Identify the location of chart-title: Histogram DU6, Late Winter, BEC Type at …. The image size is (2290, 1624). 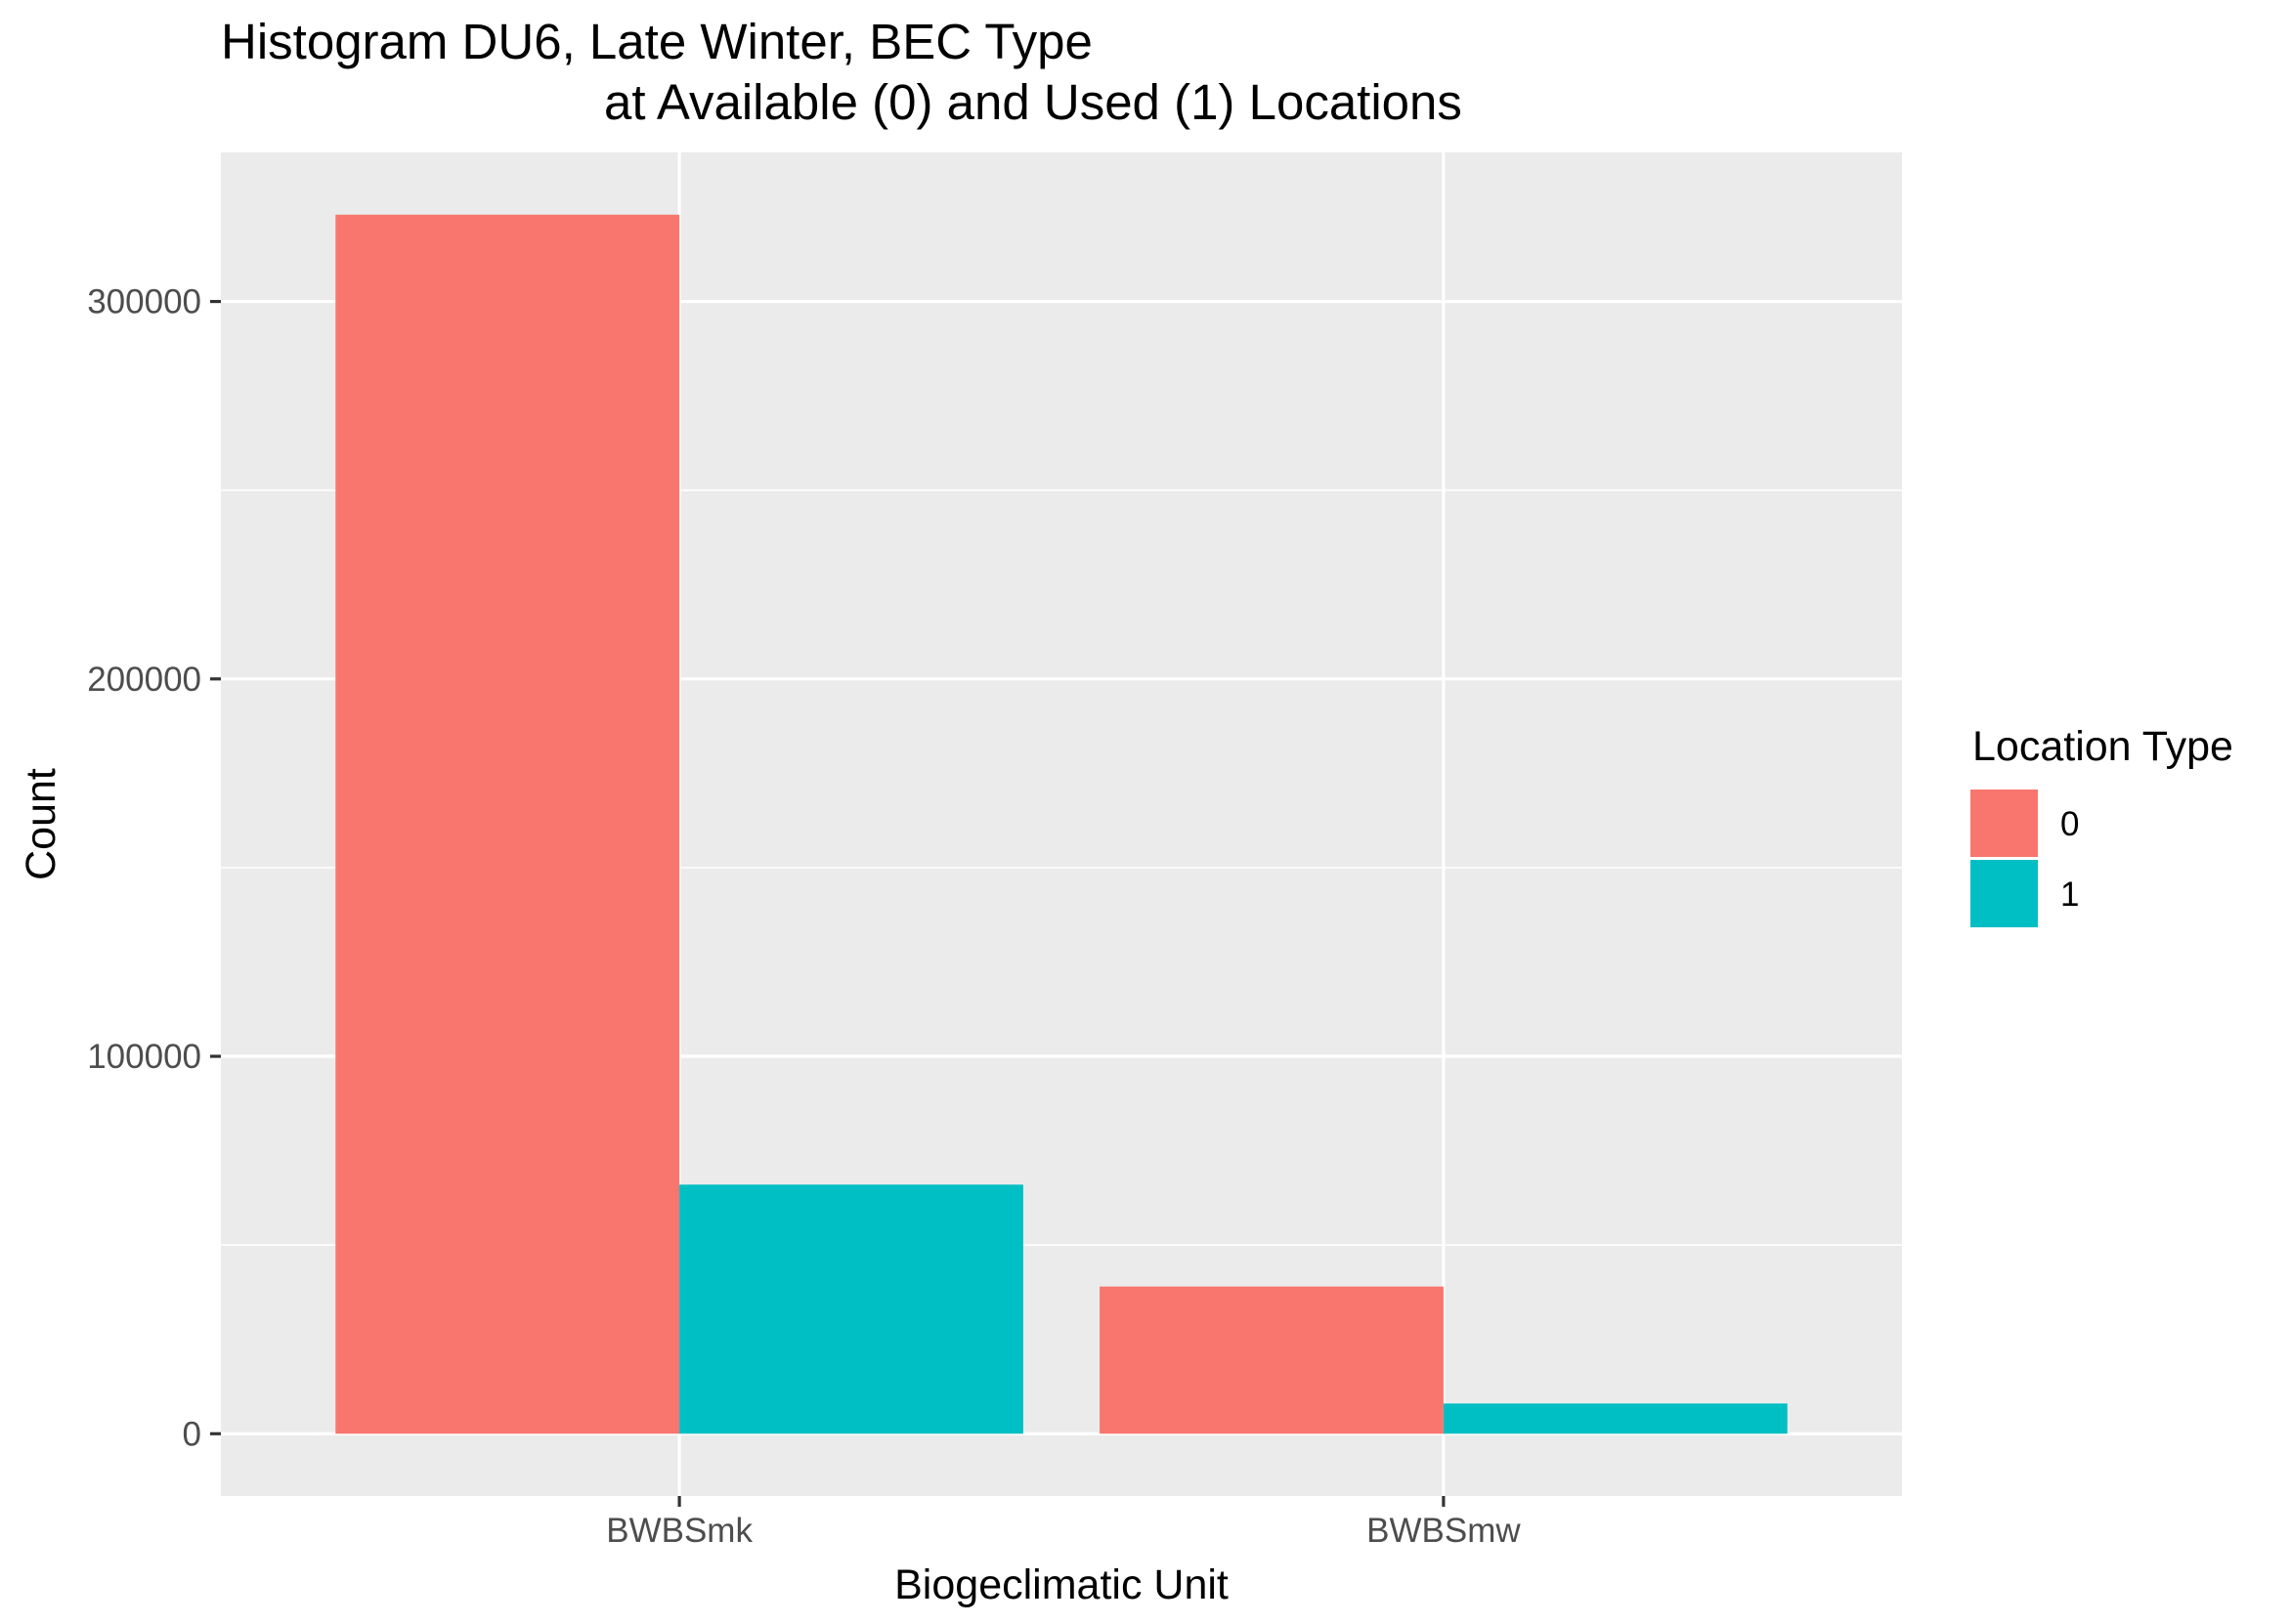
(841, 72).